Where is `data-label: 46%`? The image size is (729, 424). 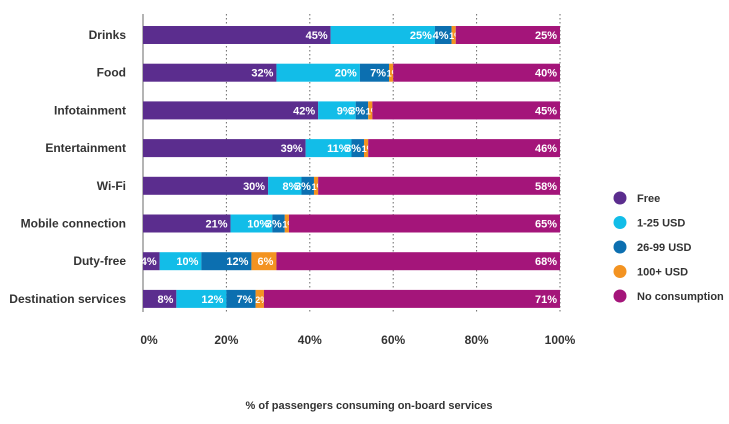
data-label: 46% is located at coordinates (546, 149).